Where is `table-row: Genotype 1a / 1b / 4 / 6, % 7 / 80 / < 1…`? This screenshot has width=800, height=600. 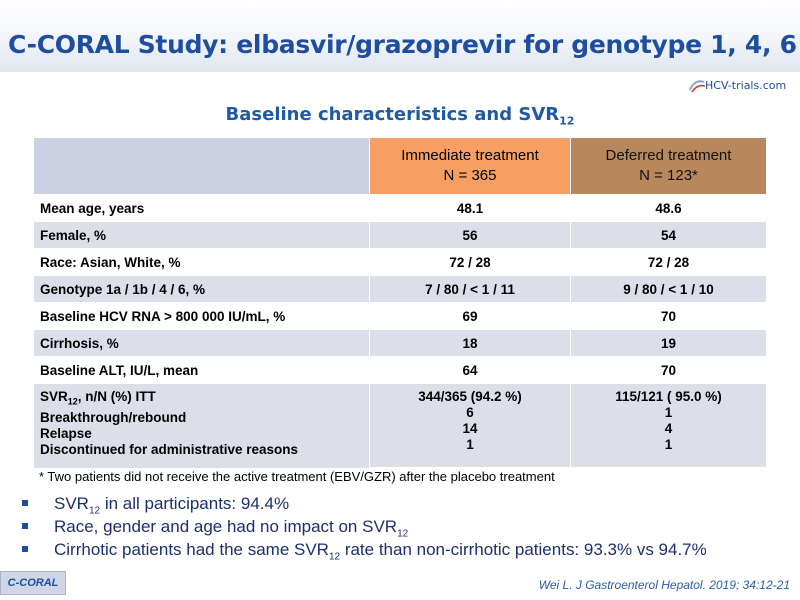 table-row: Genotype 1a / 1b / 4 / 6, % 7 / 80 / < 1… is located at coordinates (400, 289).